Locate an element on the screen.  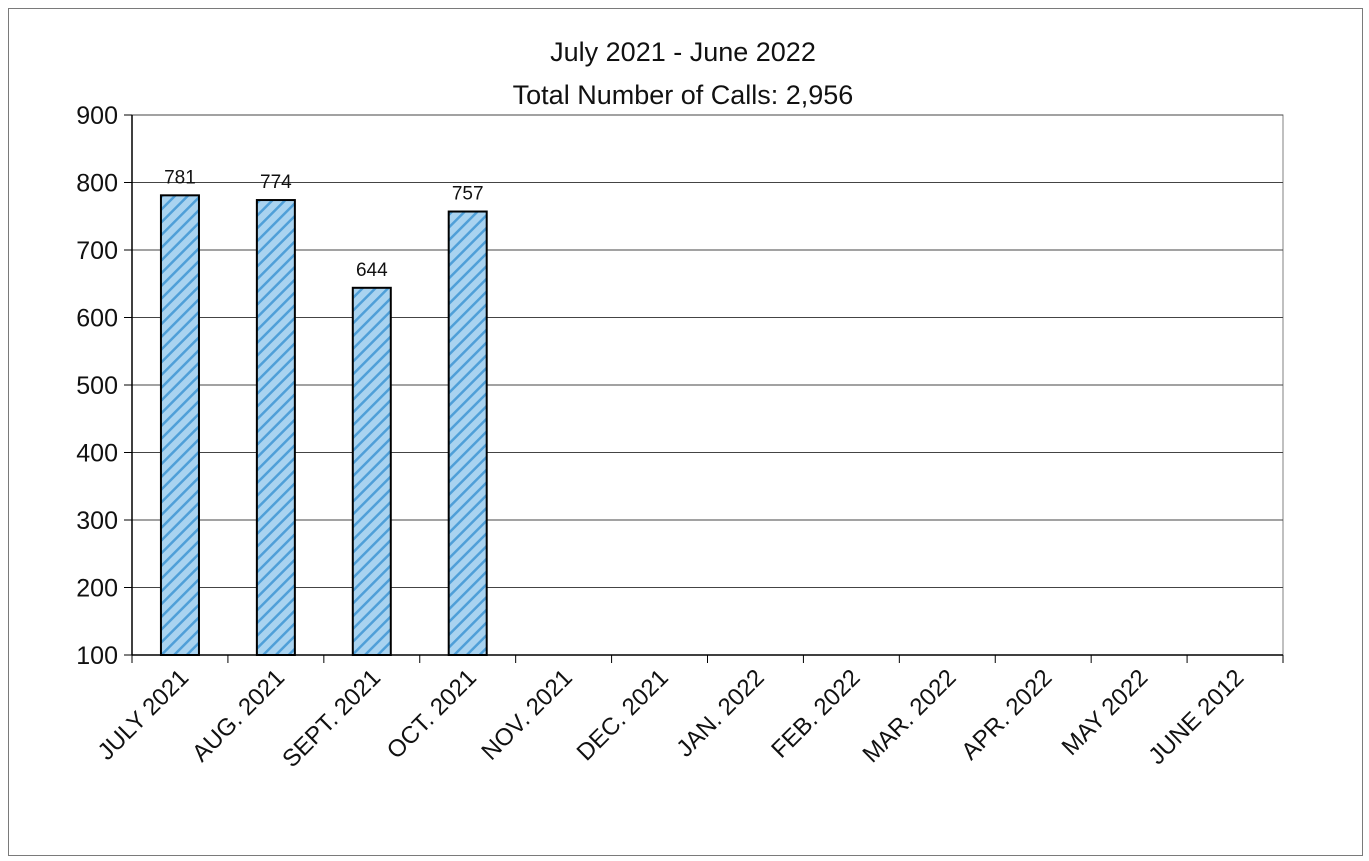
y-axis-tick-labels: 100 200 300 400 500 600 700 800 900 is located at coordinates (97, 386).